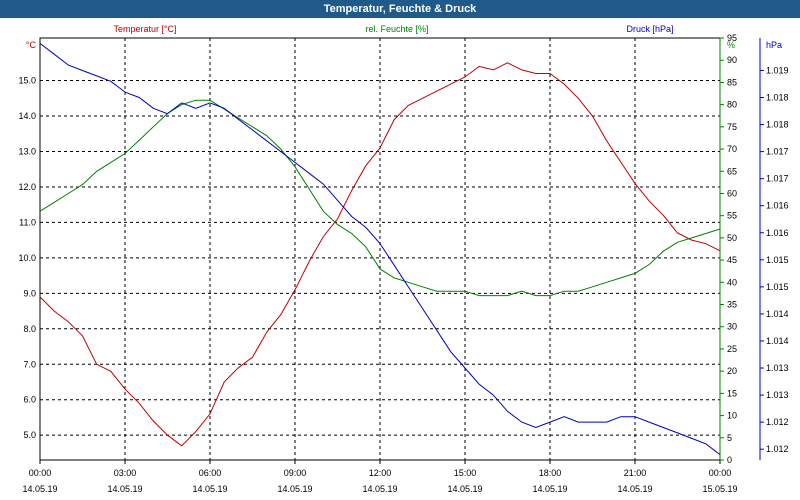  What do you see at coordinates (27, 187) in the screenshot?
I see `y-left-tick-label: 12.0` at bounding box center [27, 187].